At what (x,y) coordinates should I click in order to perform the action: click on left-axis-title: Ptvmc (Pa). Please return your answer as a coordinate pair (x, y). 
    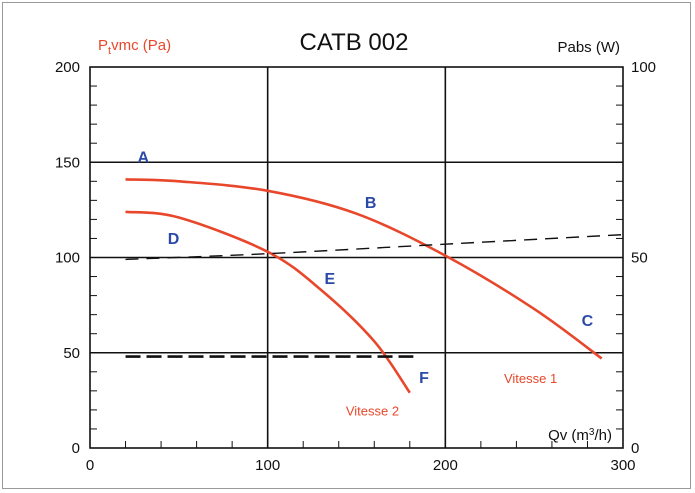
    Looking at the image, I should click on (134, 47).